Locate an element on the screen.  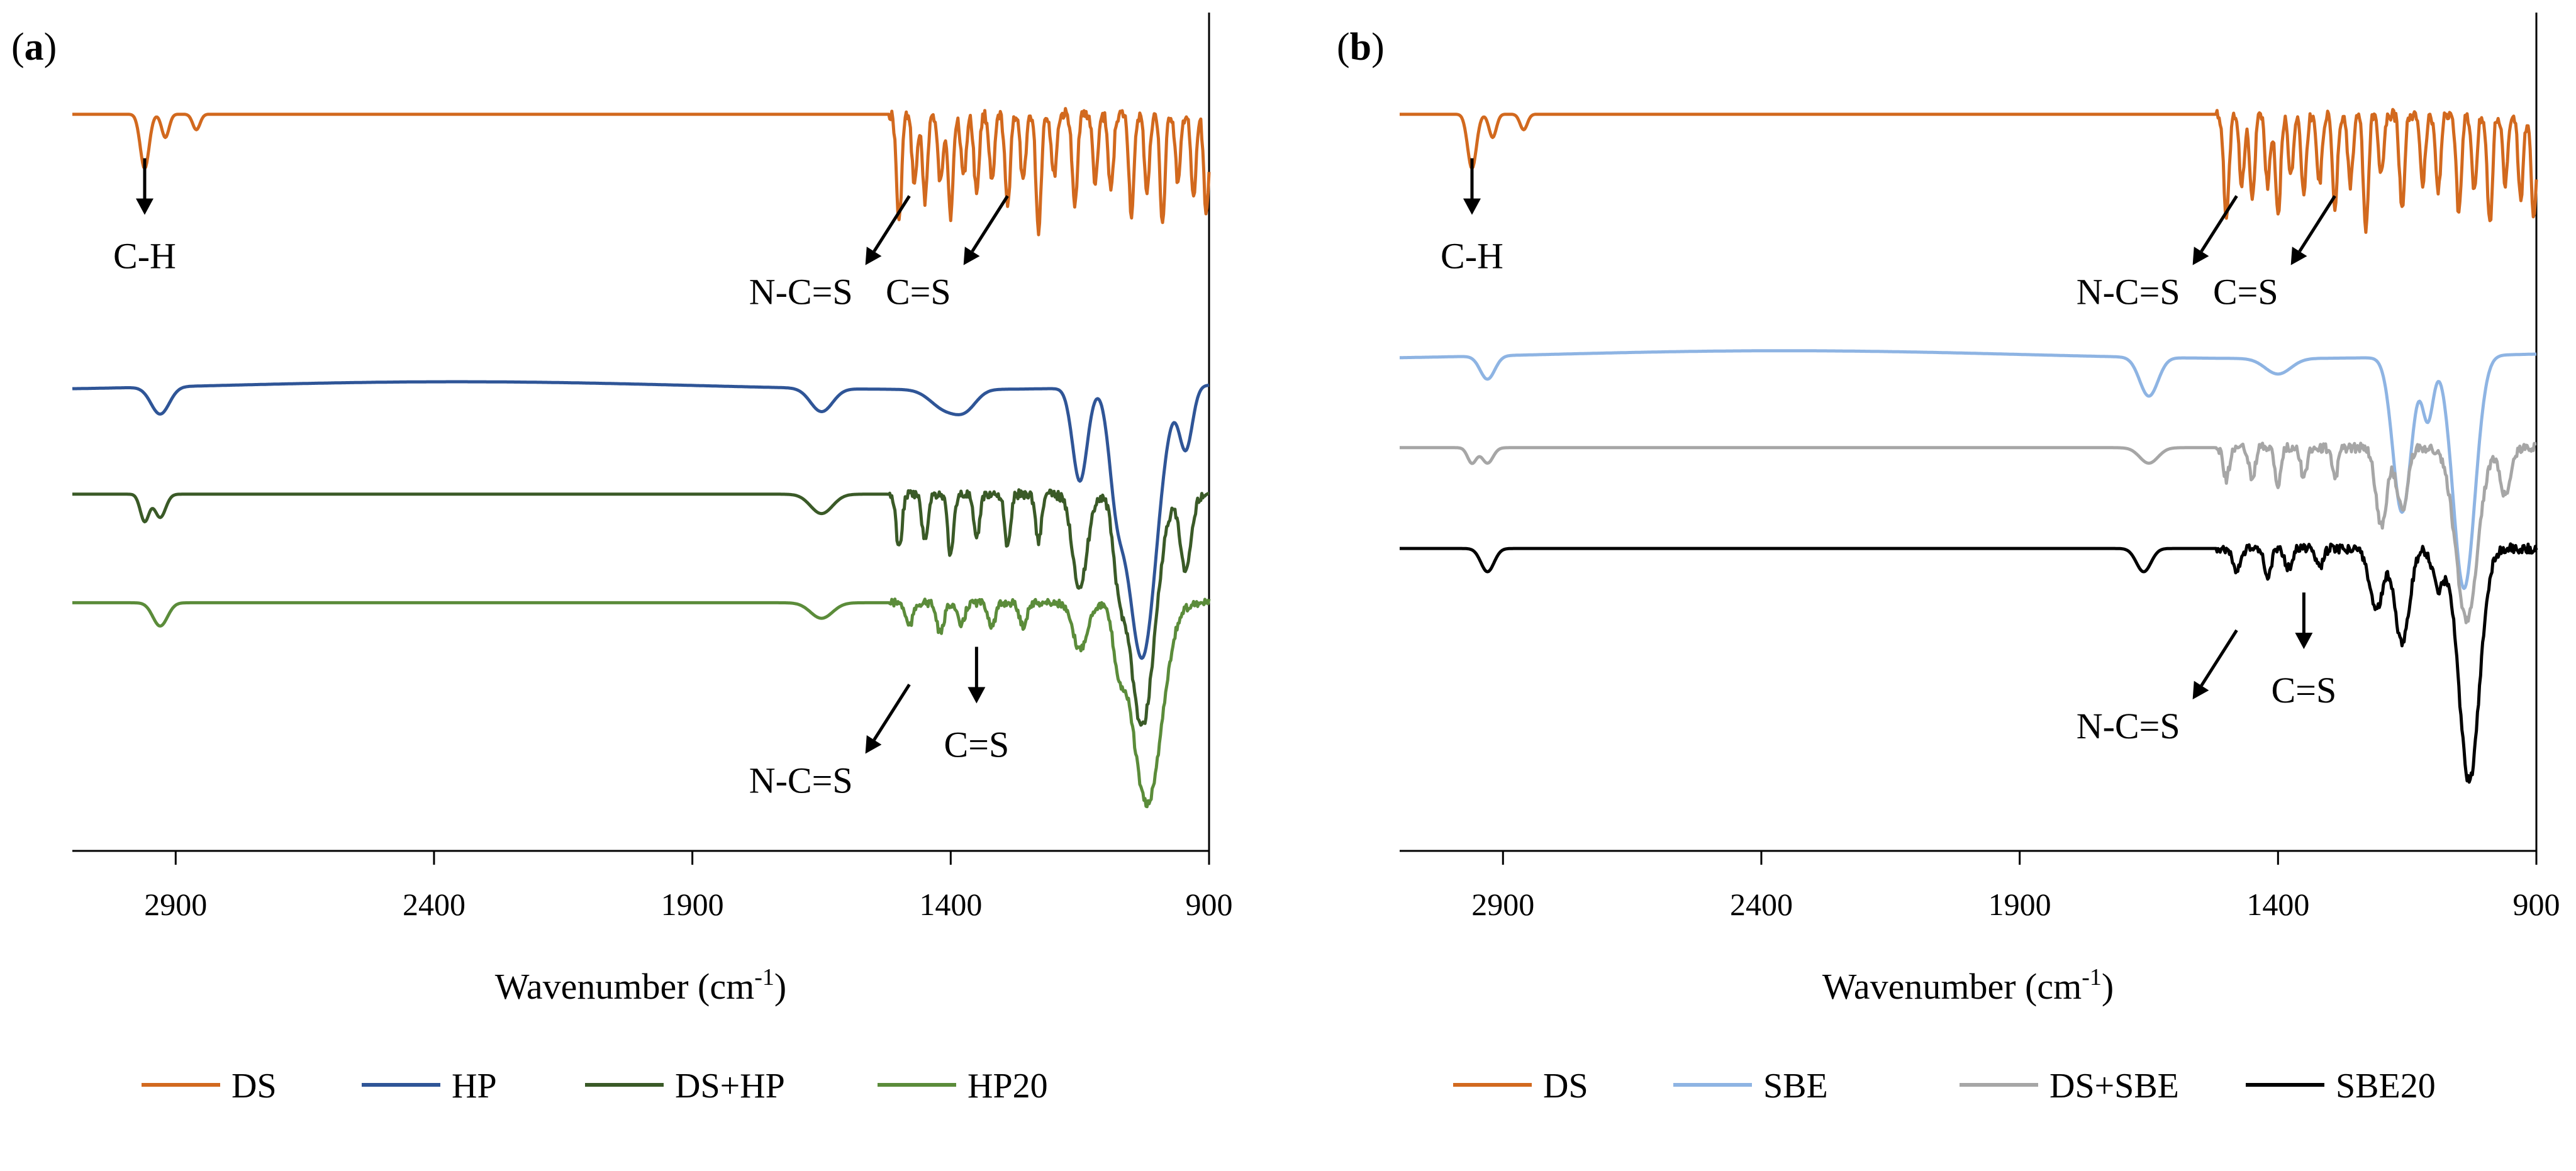
legend-label: HP20 is located at coordinates (1007, 1086).